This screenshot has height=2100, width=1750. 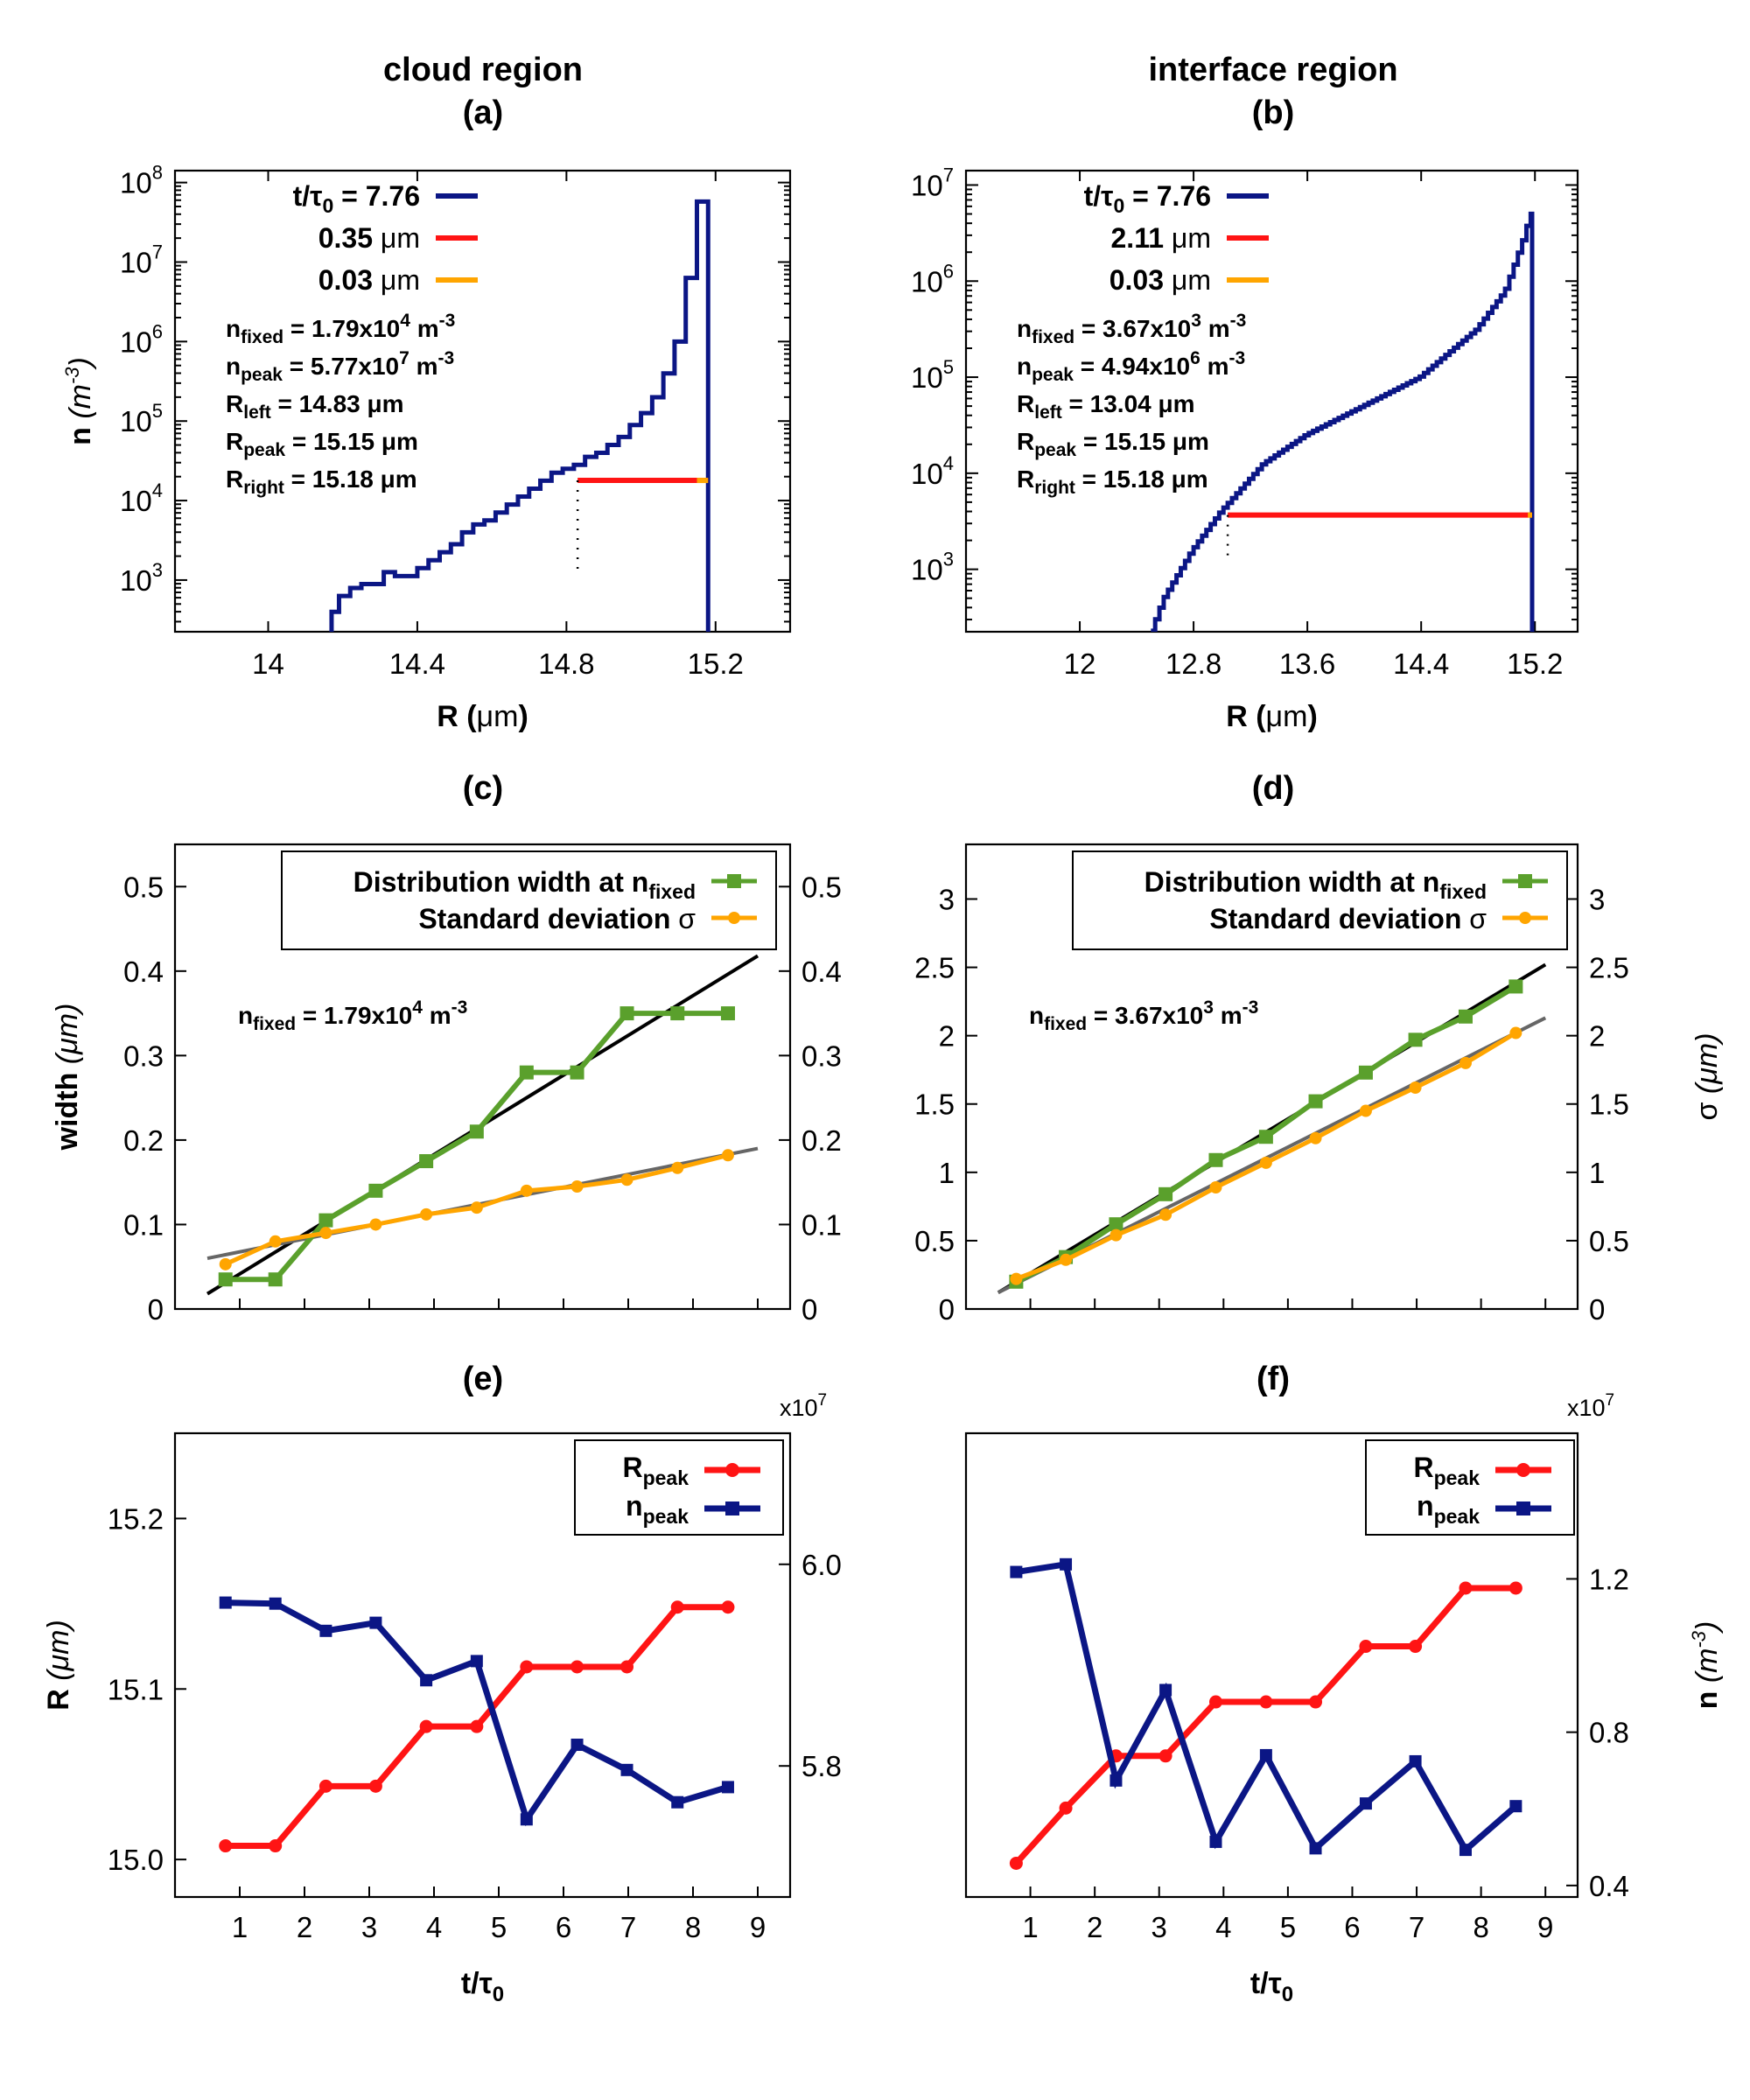 What do you see at coordinates (1707, 1076) in the screenshot?
I see `y-axis-label: σ (μm)` at bounding box center [1707, 1076].